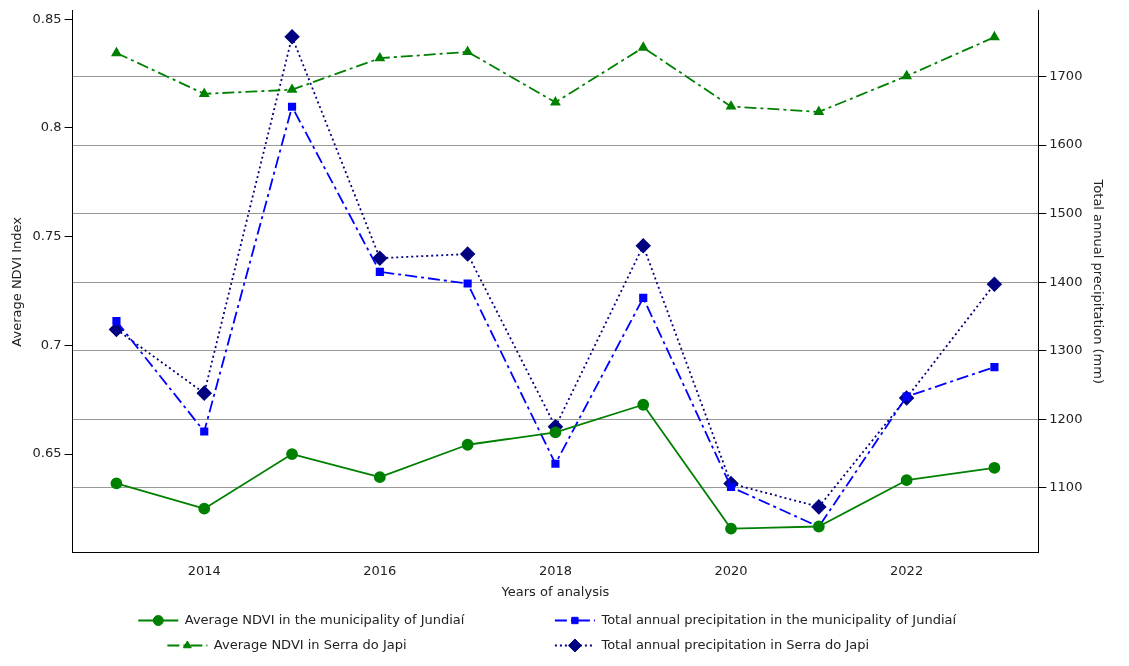 This screenshot has height=666, width=1129. Describe the element at coordinates (1066, 487) in the screenshot. I see `y2-tick-label: 1100` at that location.